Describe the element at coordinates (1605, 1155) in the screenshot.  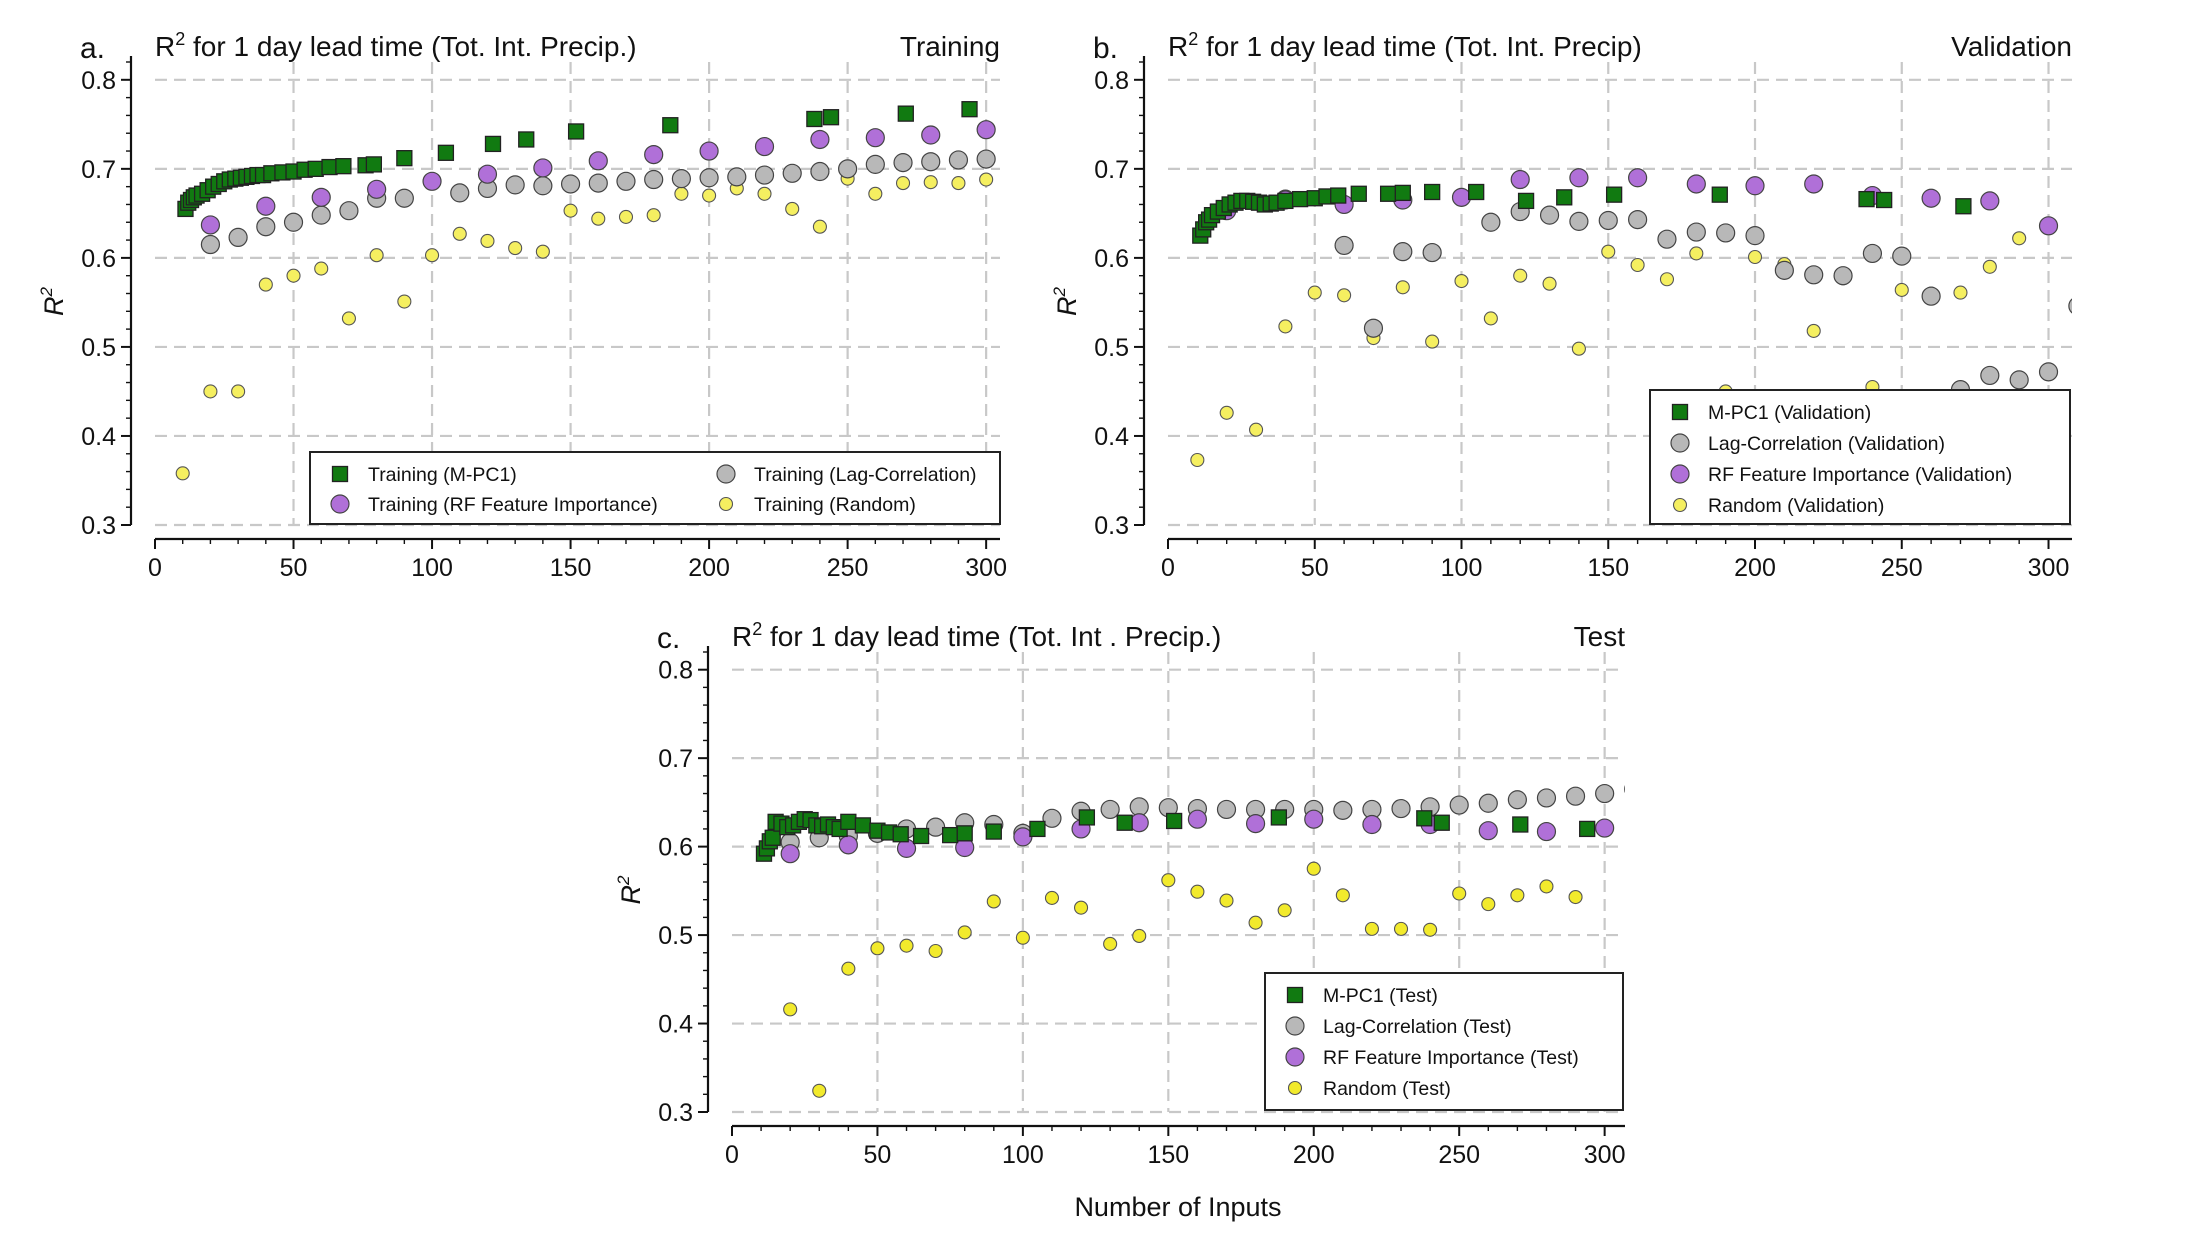
I see `x-tick-label: 300` at that location.